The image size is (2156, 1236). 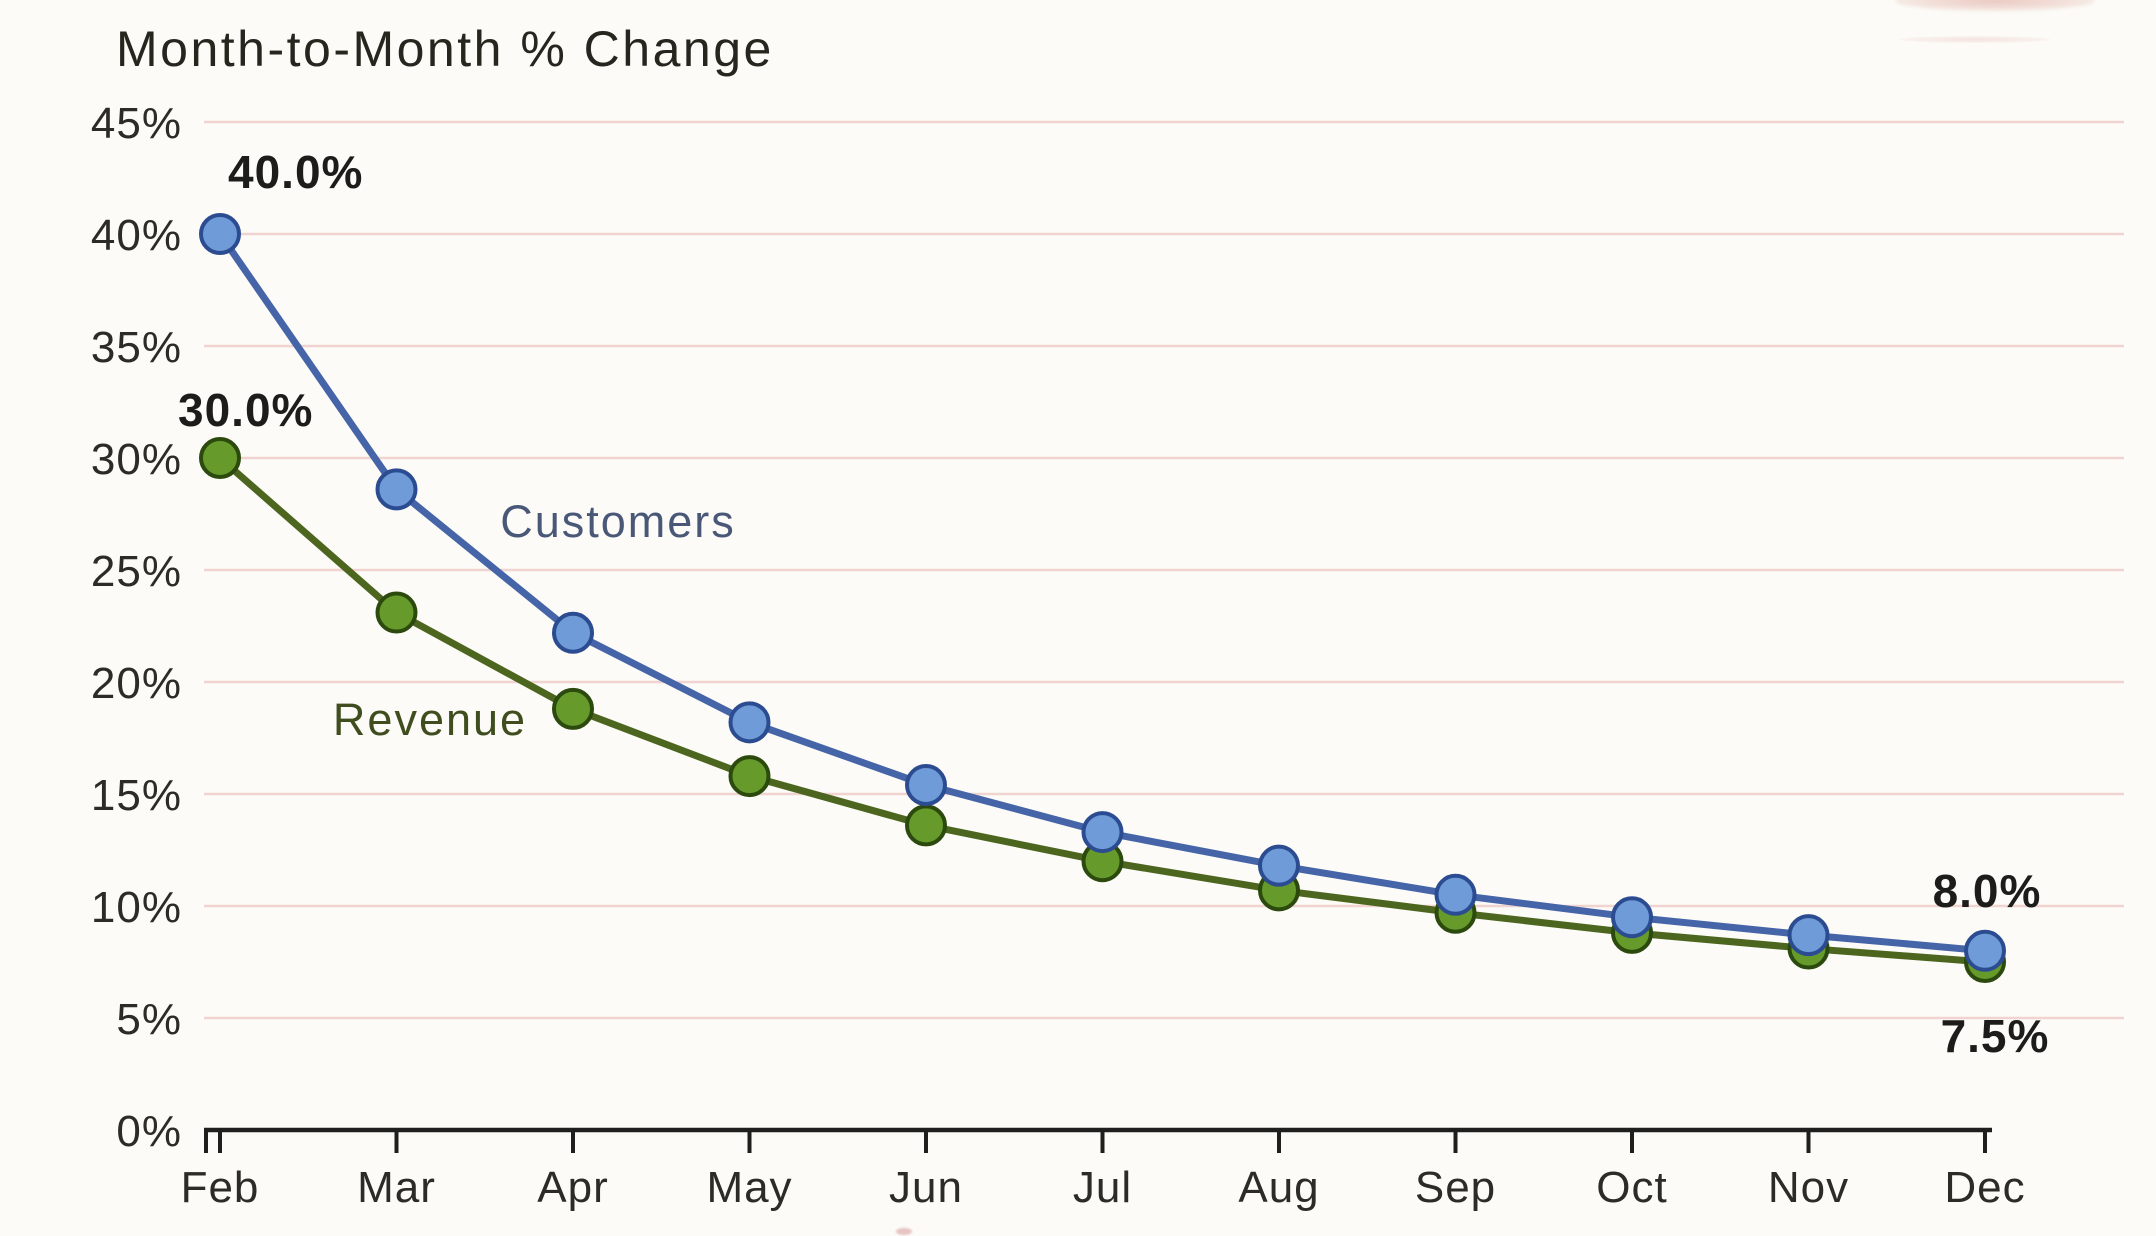 What do you see at coordinates (1995, 5) in the screenshot?
I see `scan-artifact-pink-smudge` at bounding box center [1995, 5].